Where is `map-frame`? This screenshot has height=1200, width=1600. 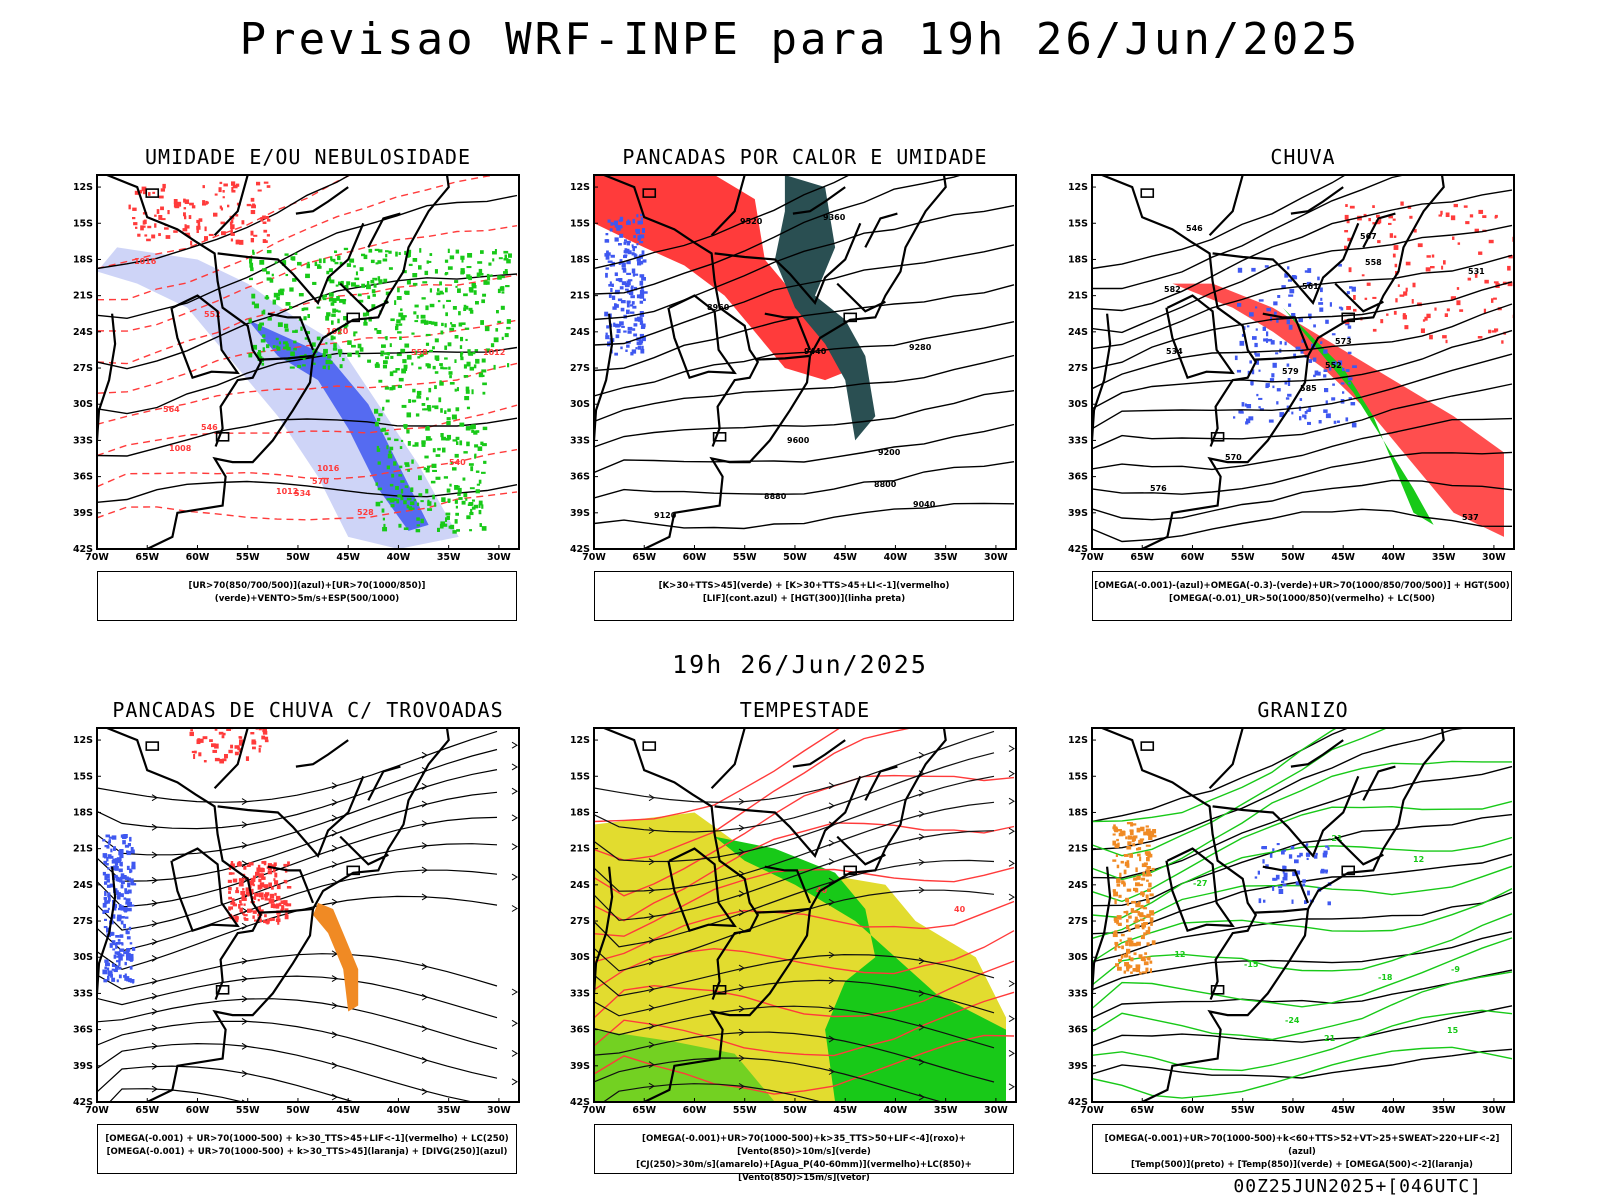
map-frame is located at coordinates (308, 362).